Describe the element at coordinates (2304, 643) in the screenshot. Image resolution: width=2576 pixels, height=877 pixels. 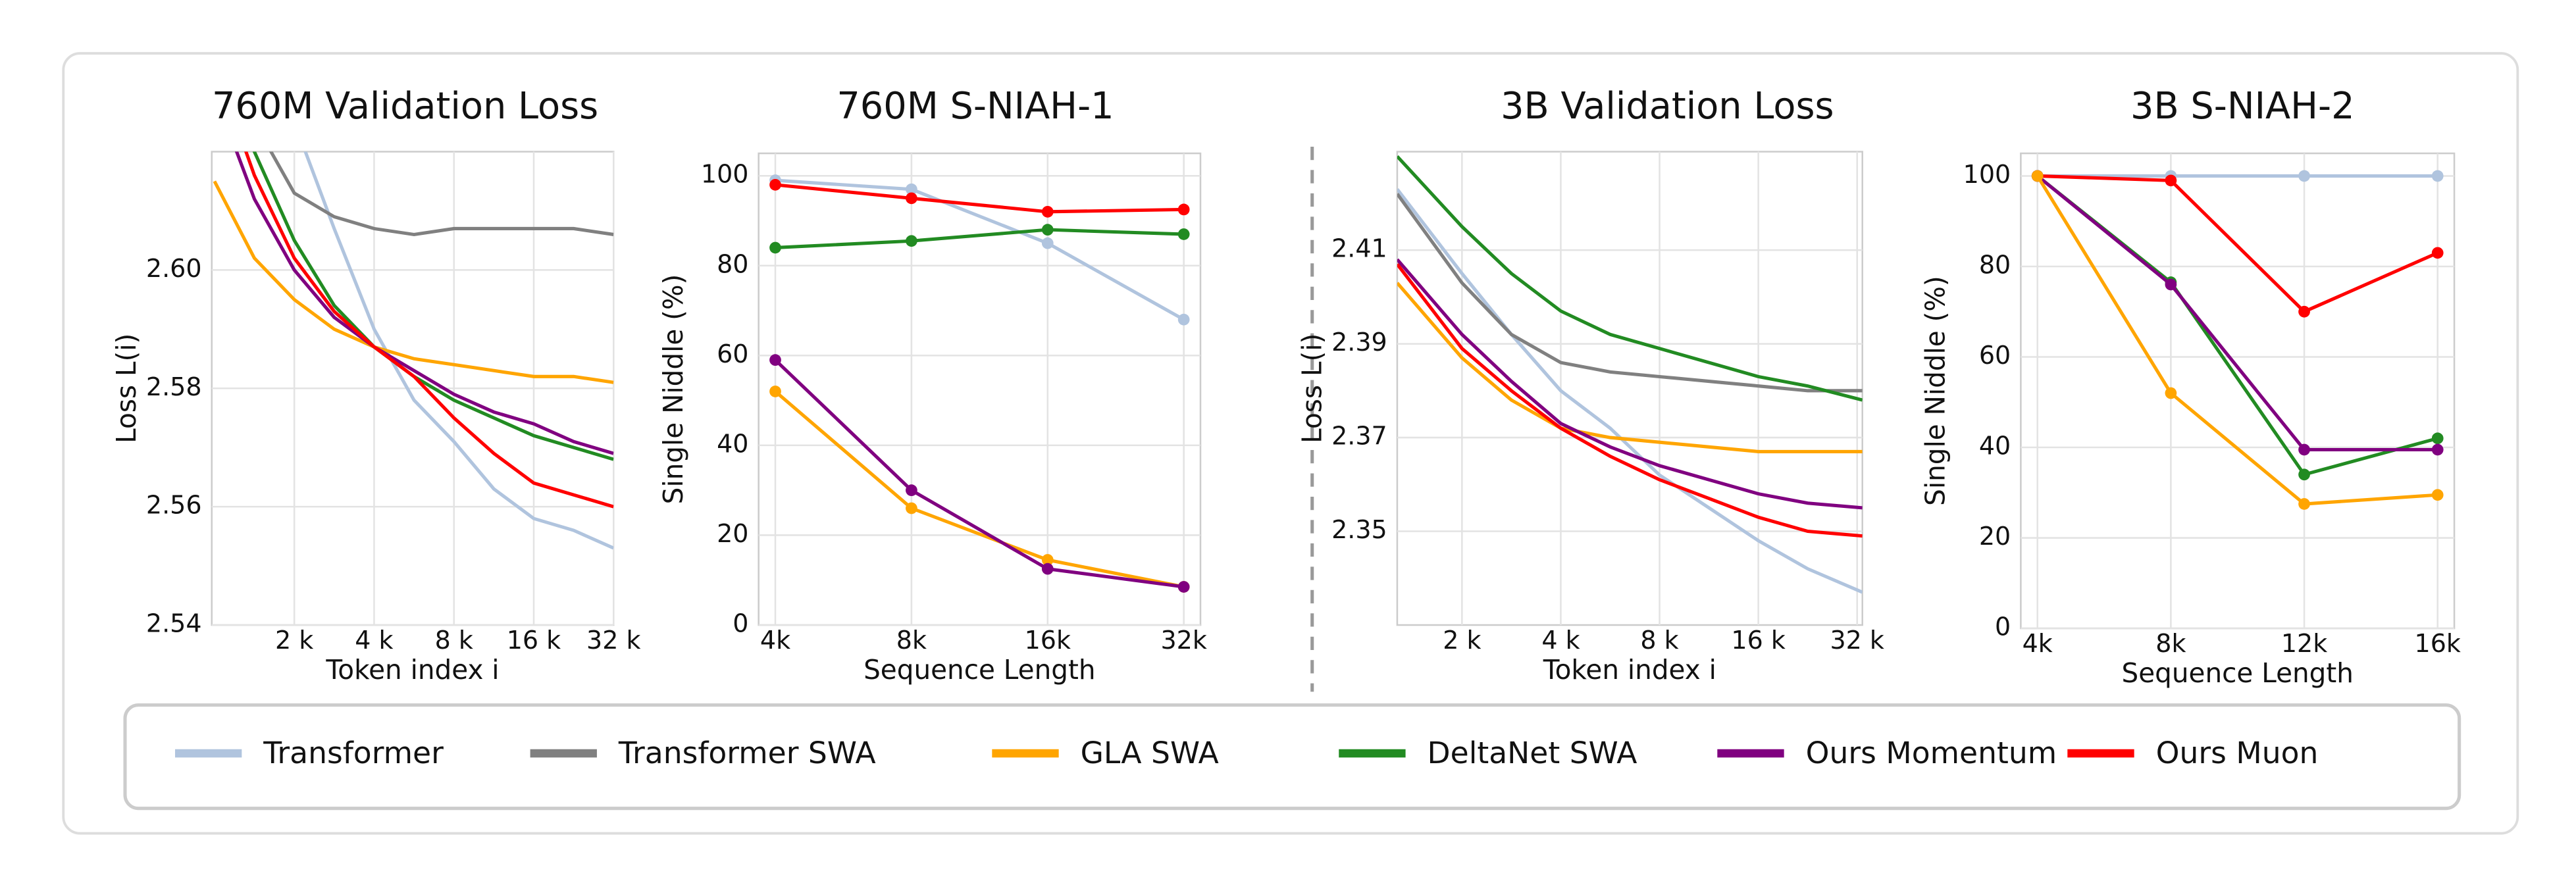
I see `x-tick-label: 12k` at that location.